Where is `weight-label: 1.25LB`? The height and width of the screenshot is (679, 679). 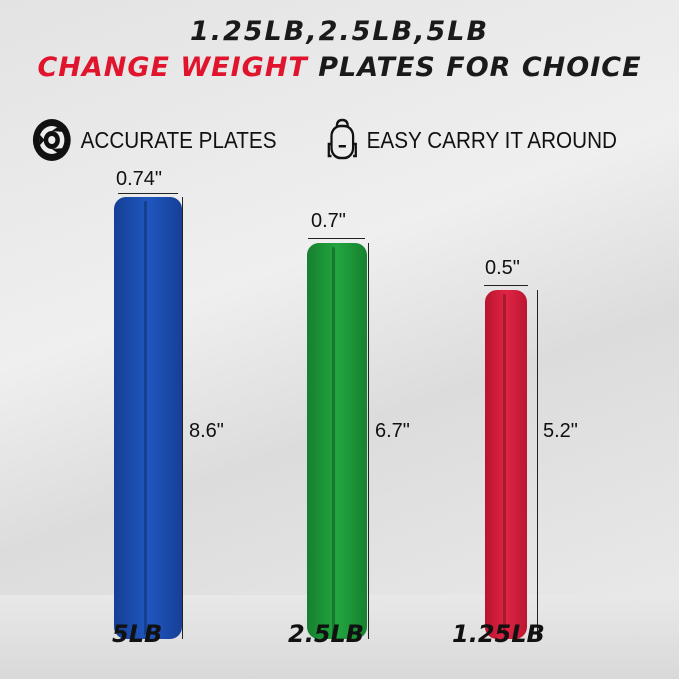
weight-label: 1.25LB is located at coordinates (498, 634).